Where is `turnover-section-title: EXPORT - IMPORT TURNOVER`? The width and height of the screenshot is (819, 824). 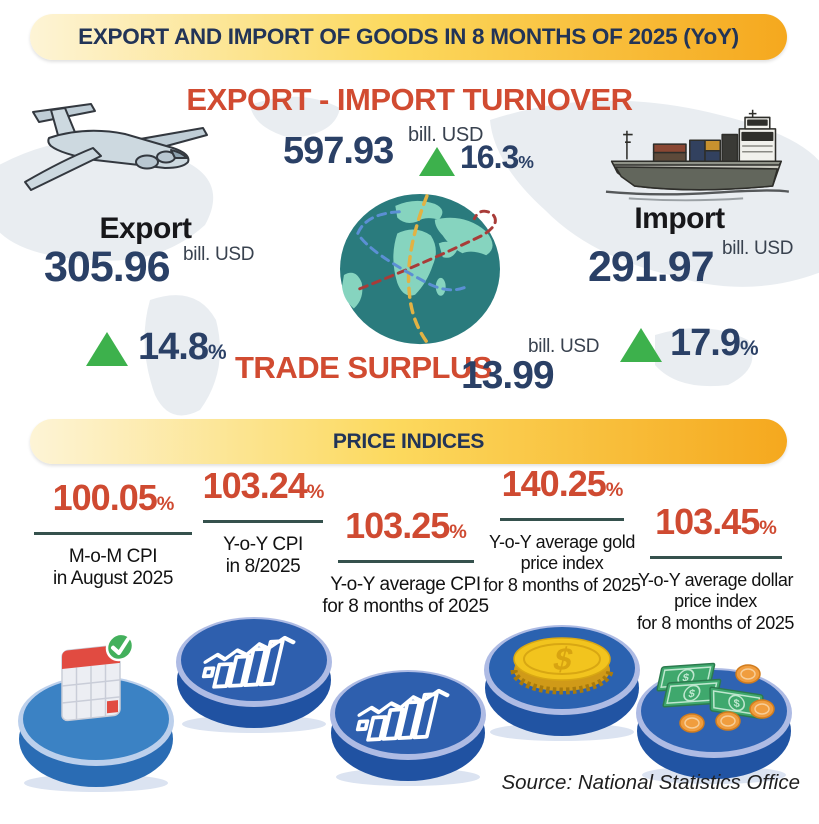 turnover-section-title: EXPORT - IMPORT TURNOVER is located at coordinates (409, 99).